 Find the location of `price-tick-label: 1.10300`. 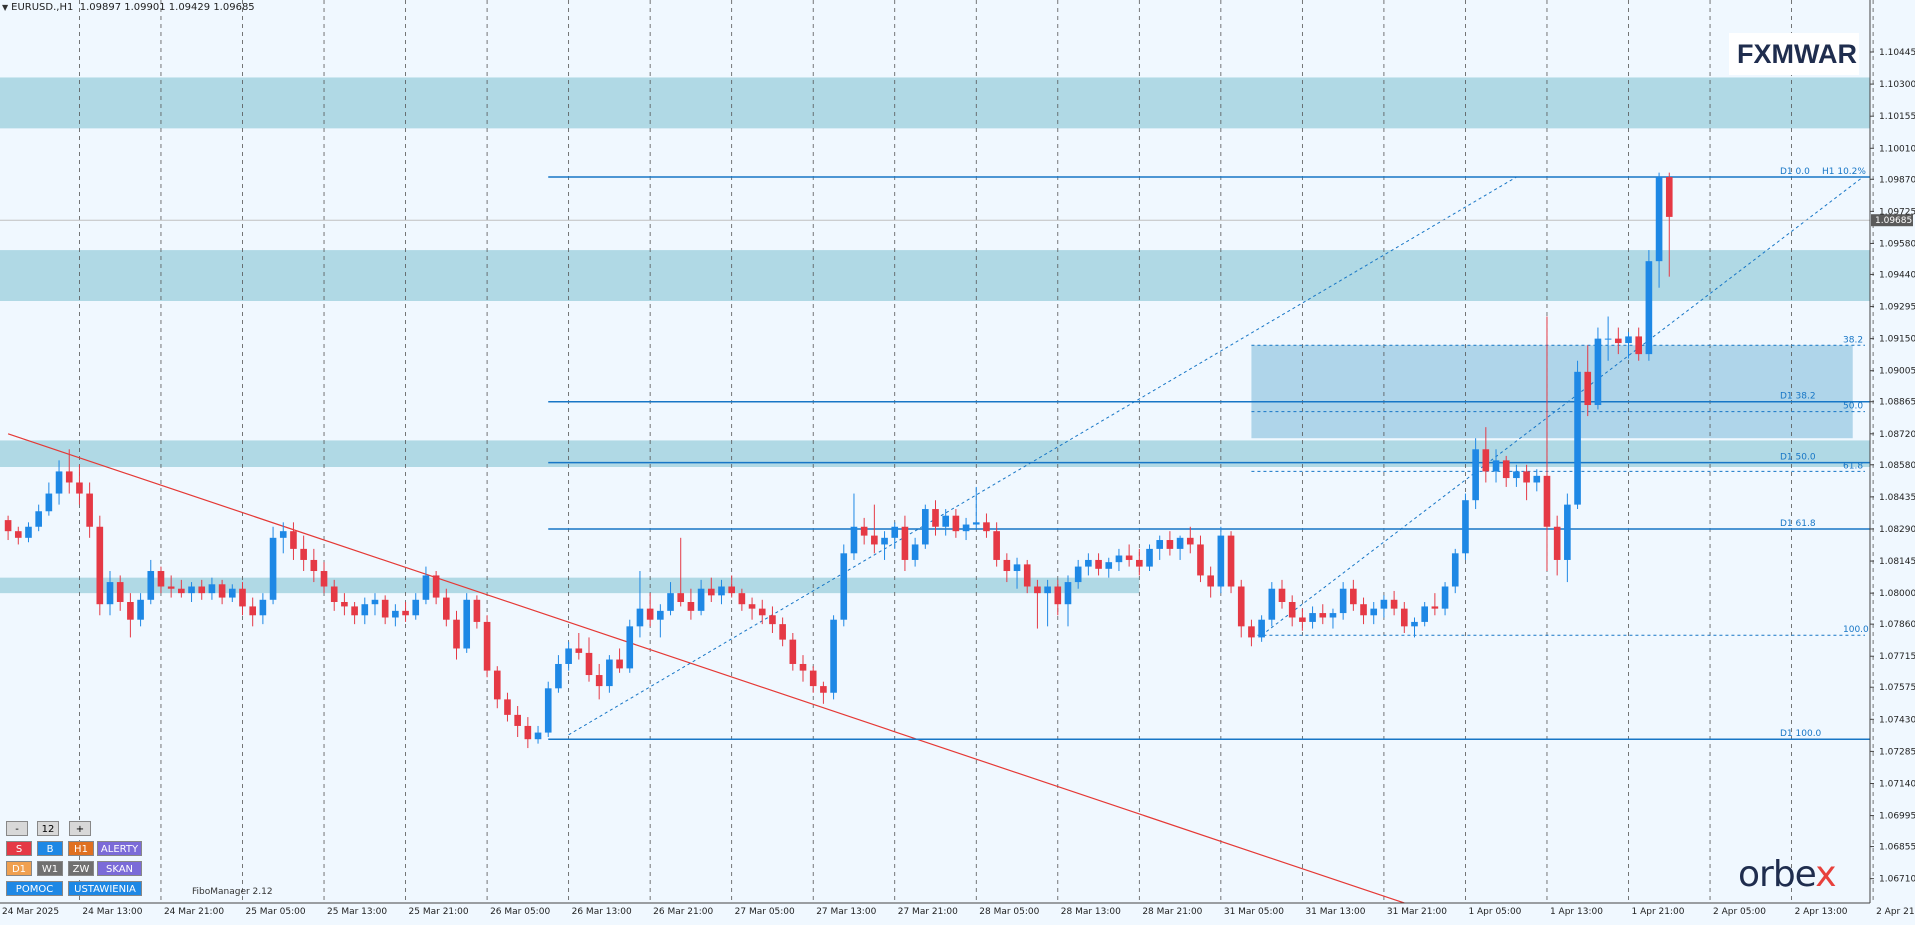

price-tick-label: 1.10300 is located at coordinates (1897, 85).